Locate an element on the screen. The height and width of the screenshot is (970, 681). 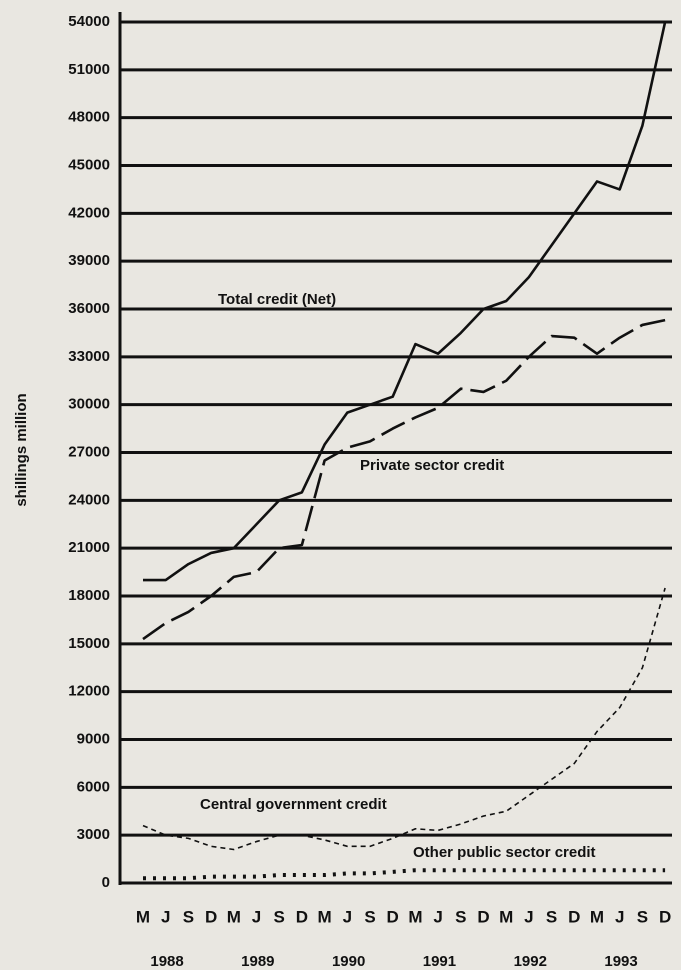
year-label: 1990 is located at coordinates (348, 961).